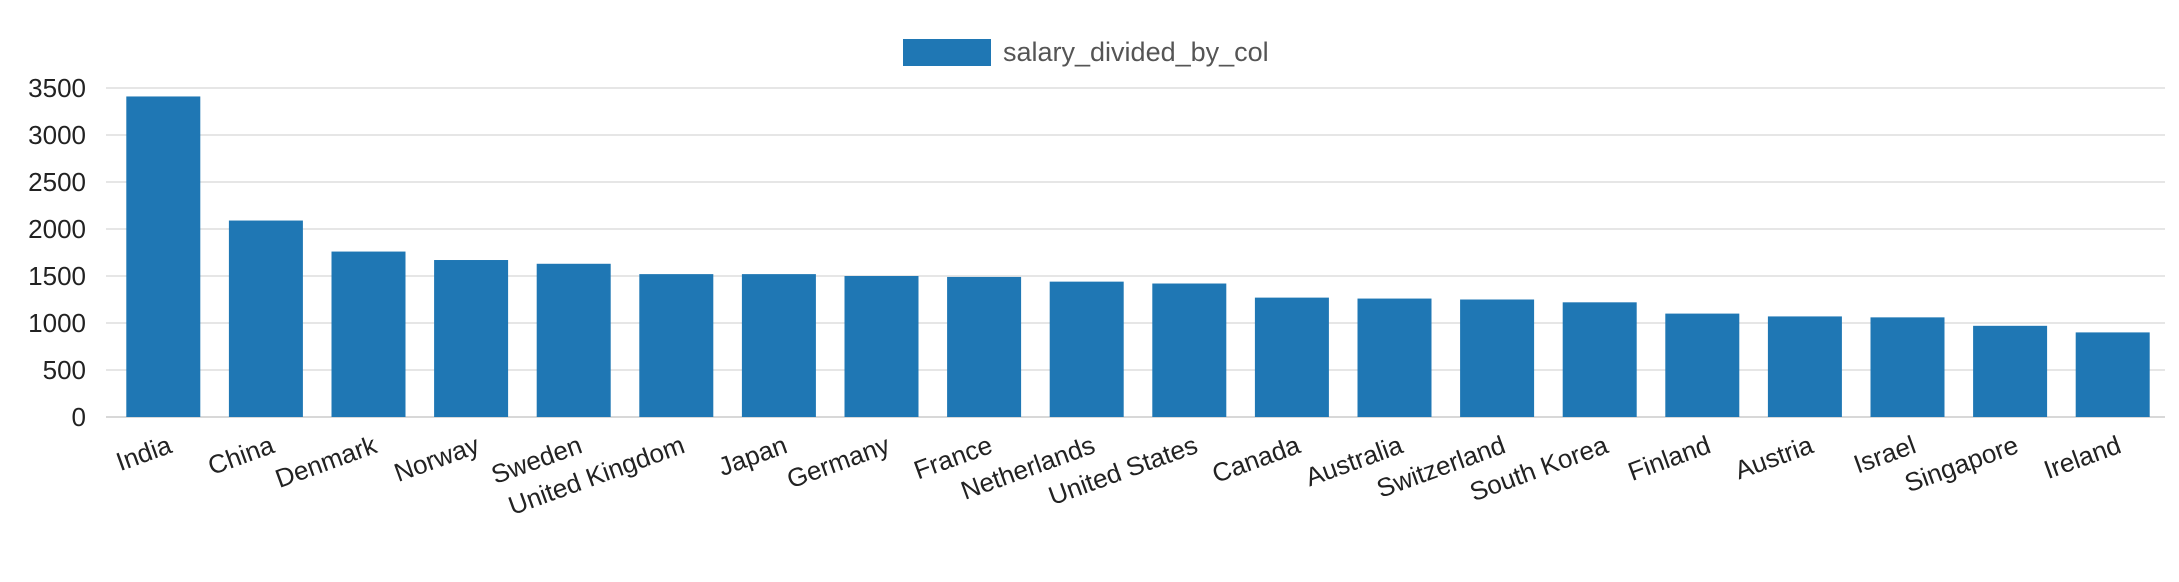 The image size is (2179, 582). What do you see at coordinates (436, 458) in the screenshot?
I see `x-tick-label: Norway` at bounding box center [436, 458].